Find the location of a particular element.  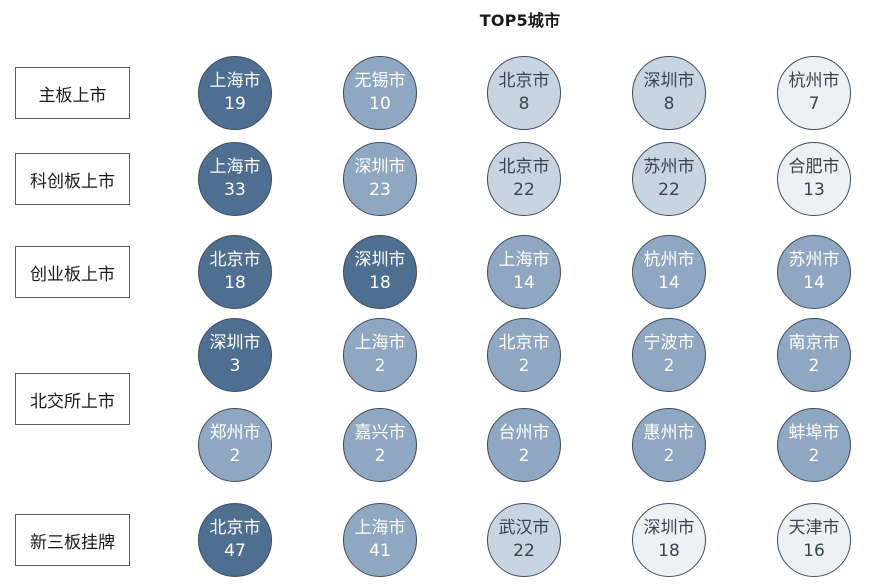

city-bubble: 北京市 47 is located at coordinates (235, 540).